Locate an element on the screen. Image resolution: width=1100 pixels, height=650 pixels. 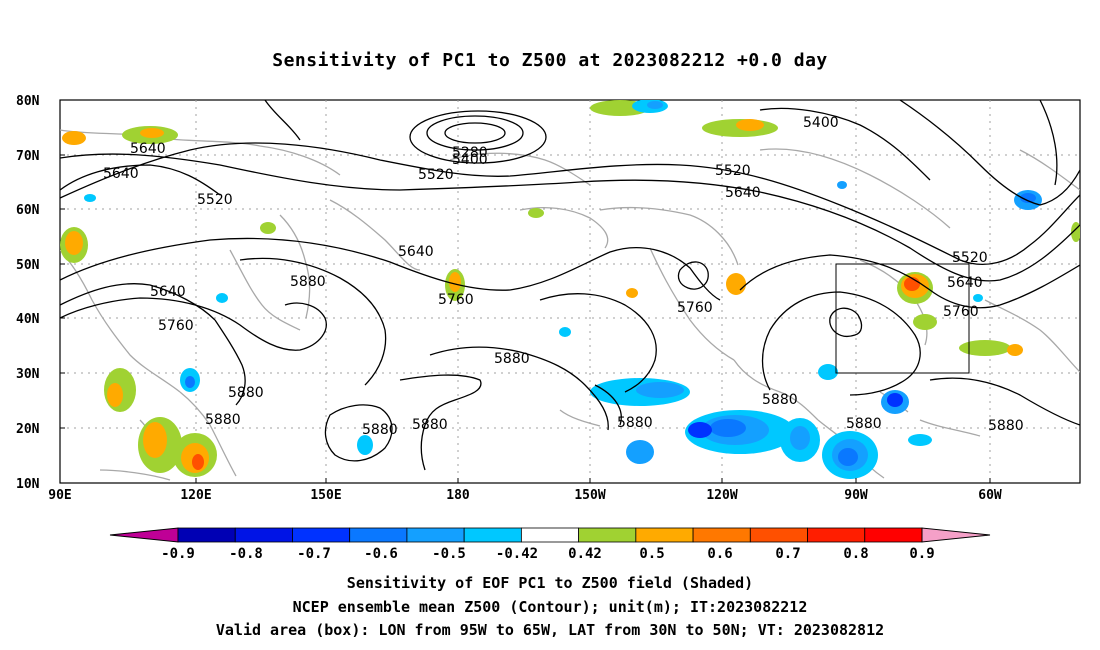
colorbar-tick-label: -0.8 is located at coordinates (246, 554).